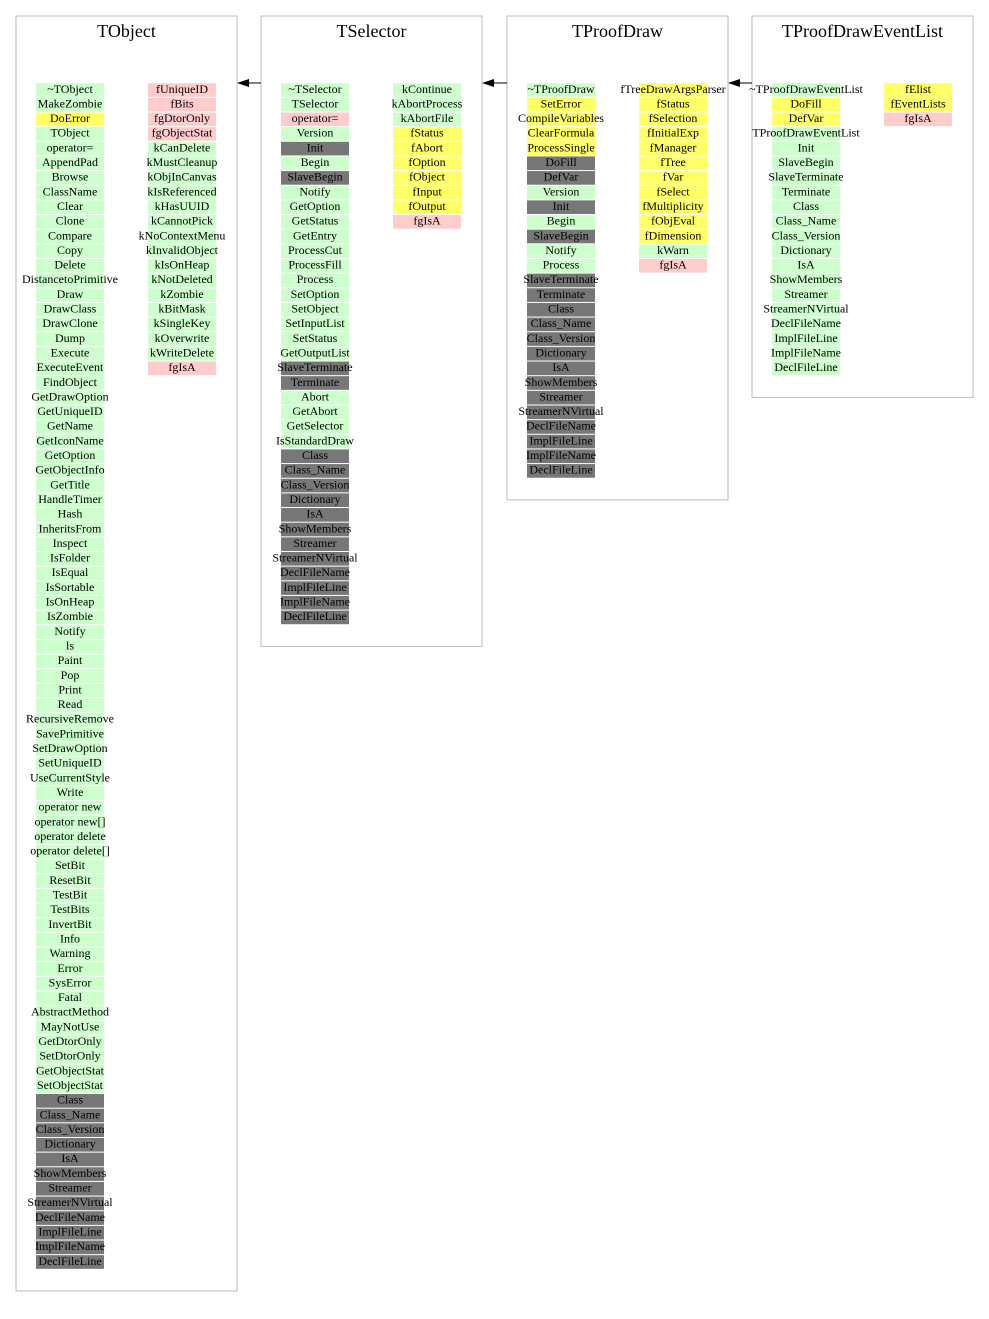  Describe the element at coordinates (427, 147) in the screenshot. I see `member-label: fAbort` at that location.